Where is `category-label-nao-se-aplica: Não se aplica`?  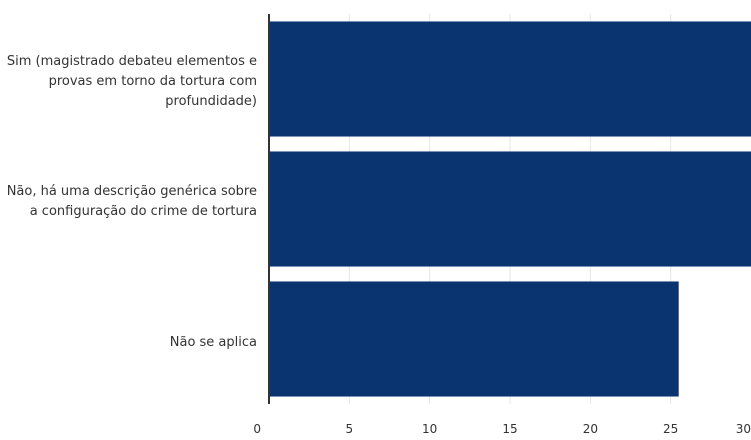 category-label-nao-se-aplica: Não se aplica is located at coordinates (213, 342).